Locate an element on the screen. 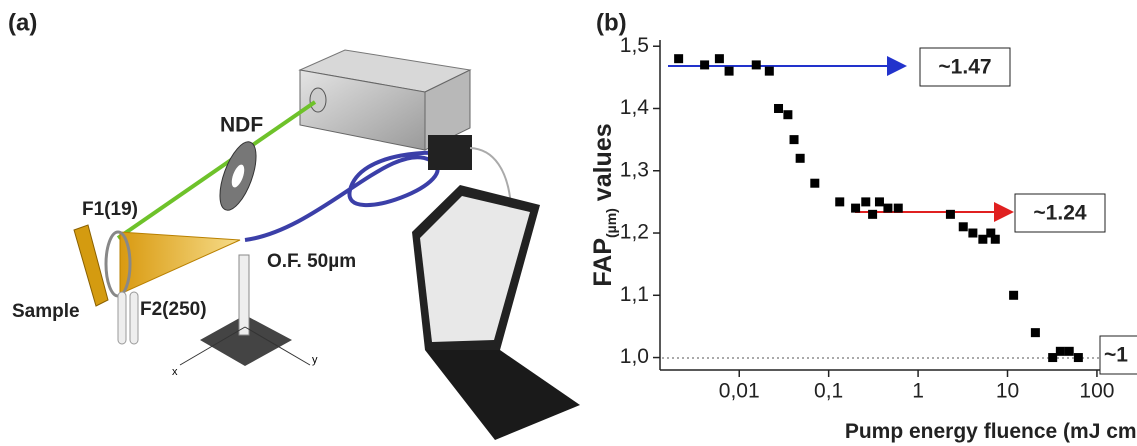 The height and width of the screenshot is (446, 1137). y-tick-label: 1,5 is located at coordinates (634, 45).